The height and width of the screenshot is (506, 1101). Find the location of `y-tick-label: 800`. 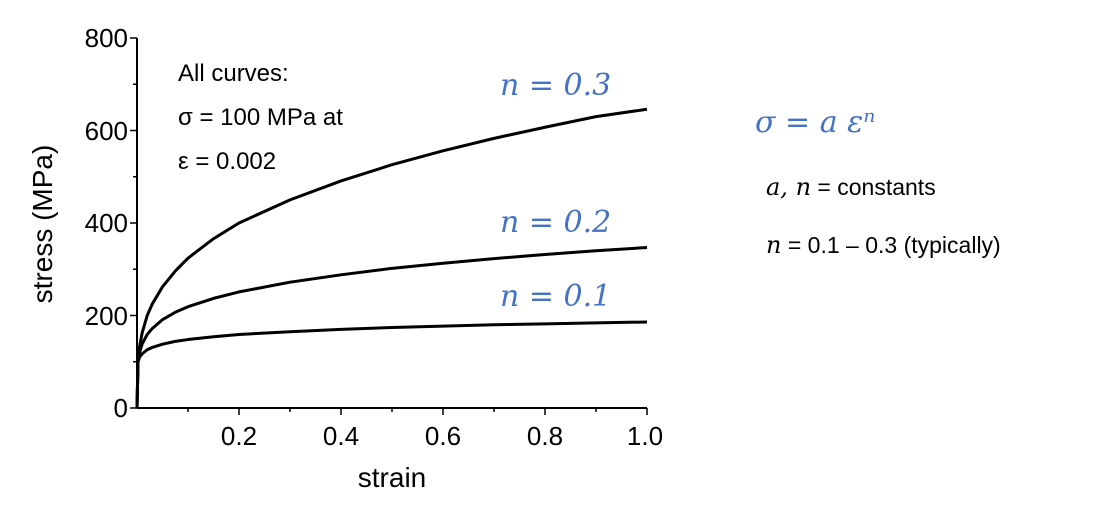

y-tick-label: 800 is located at coordinates (106, 38).